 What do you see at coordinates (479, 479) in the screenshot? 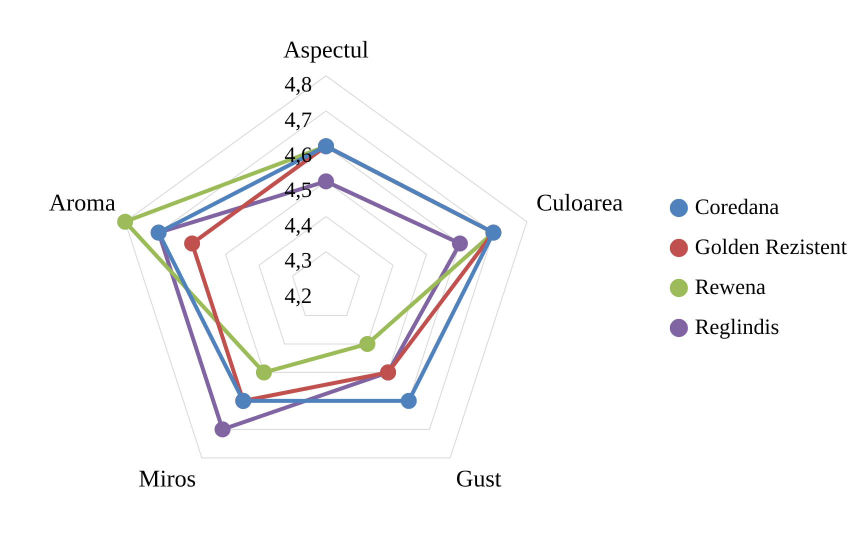
I see `spoke-label: Gust` at bounding box center [479, 479].